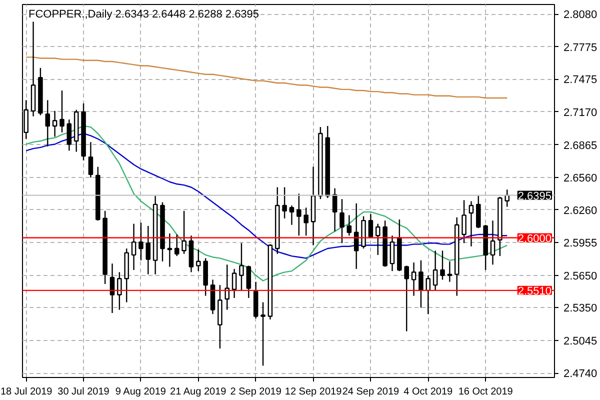 This screenshot has width=600, height=400. What do you see at coordinates (581, 178) in the screenshot?
I see `y-tick-label: 2.6560` at bounding box center [581, 178].